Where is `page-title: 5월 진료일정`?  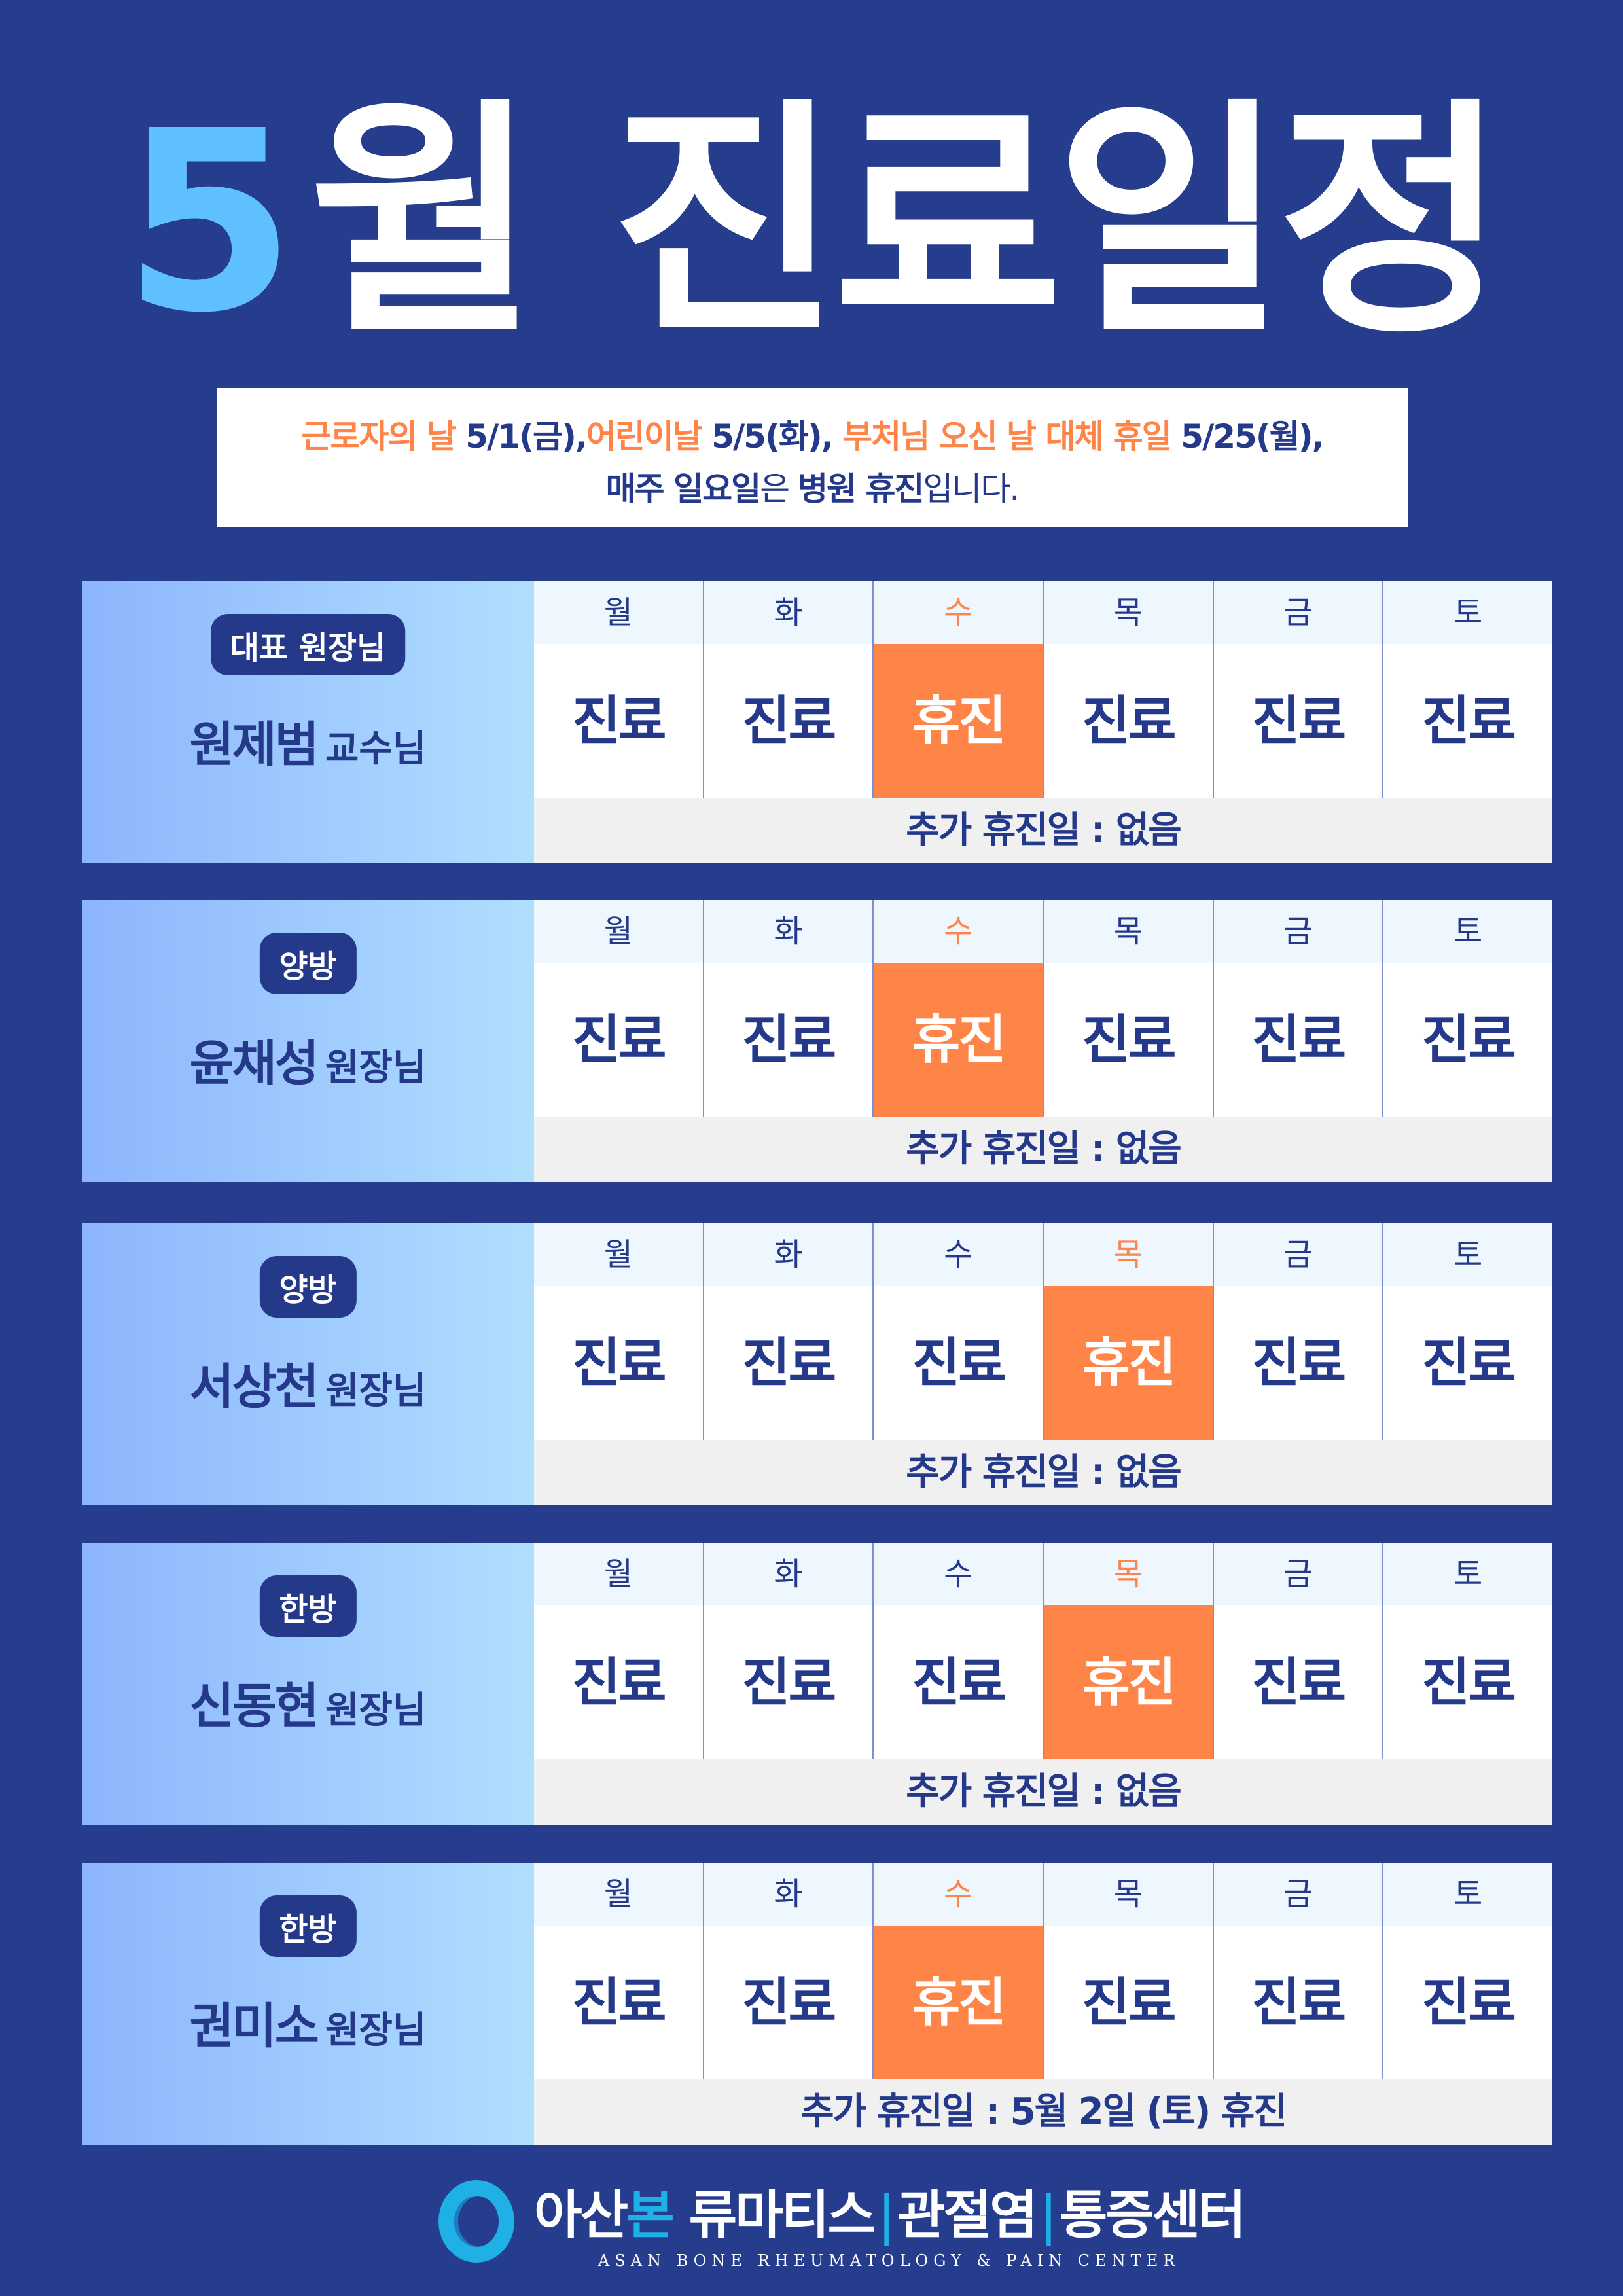 page-title: 5월 진료일정 is located at coordinates (811, 222).